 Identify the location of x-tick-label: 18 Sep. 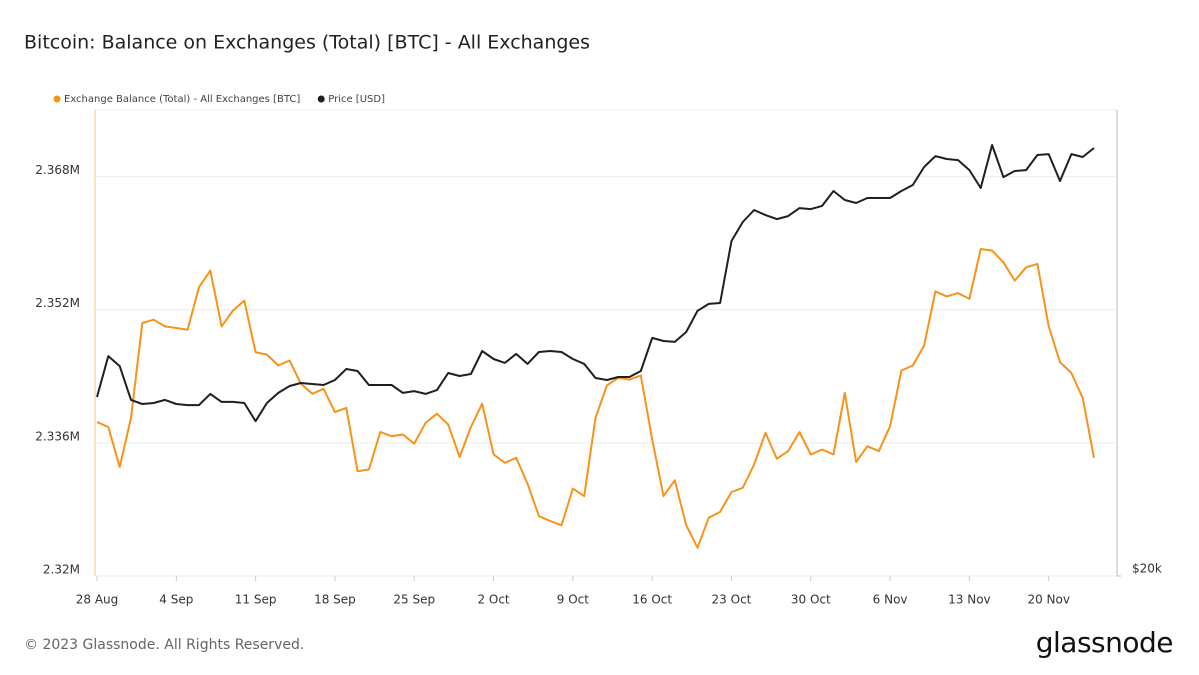
(335, 600).